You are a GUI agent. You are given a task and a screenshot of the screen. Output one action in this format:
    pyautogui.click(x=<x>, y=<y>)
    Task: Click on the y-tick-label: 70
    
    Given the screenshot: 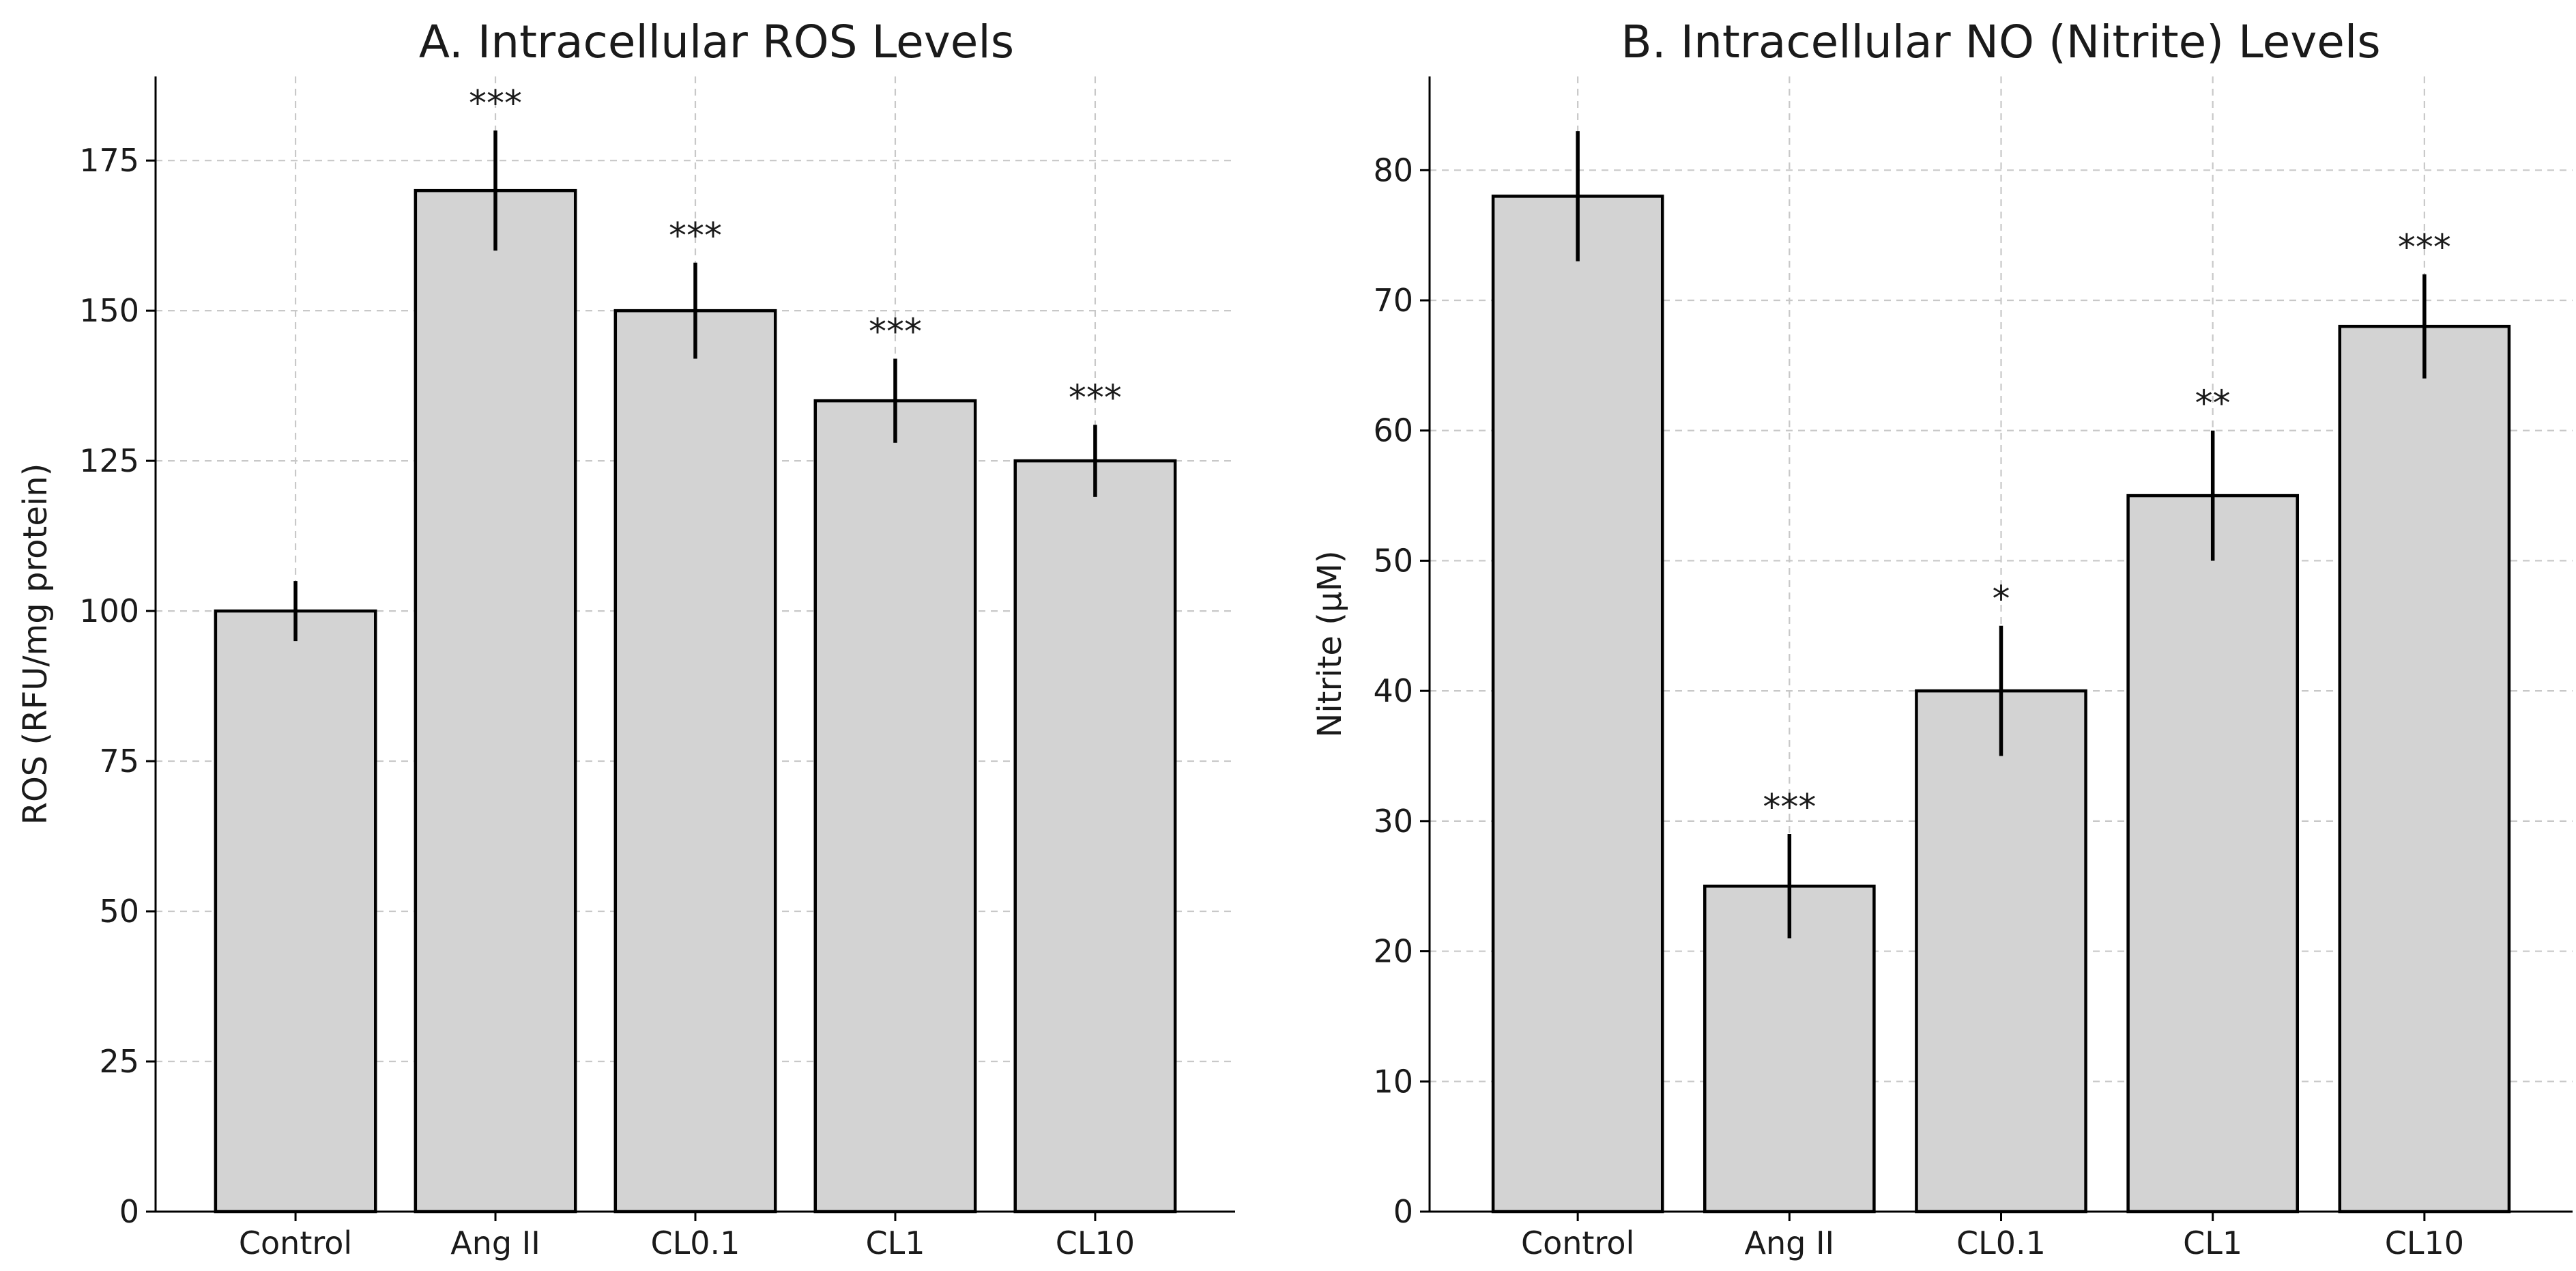 What is the action you would take?
    pyautogui.click(x=1393, y=300)
    